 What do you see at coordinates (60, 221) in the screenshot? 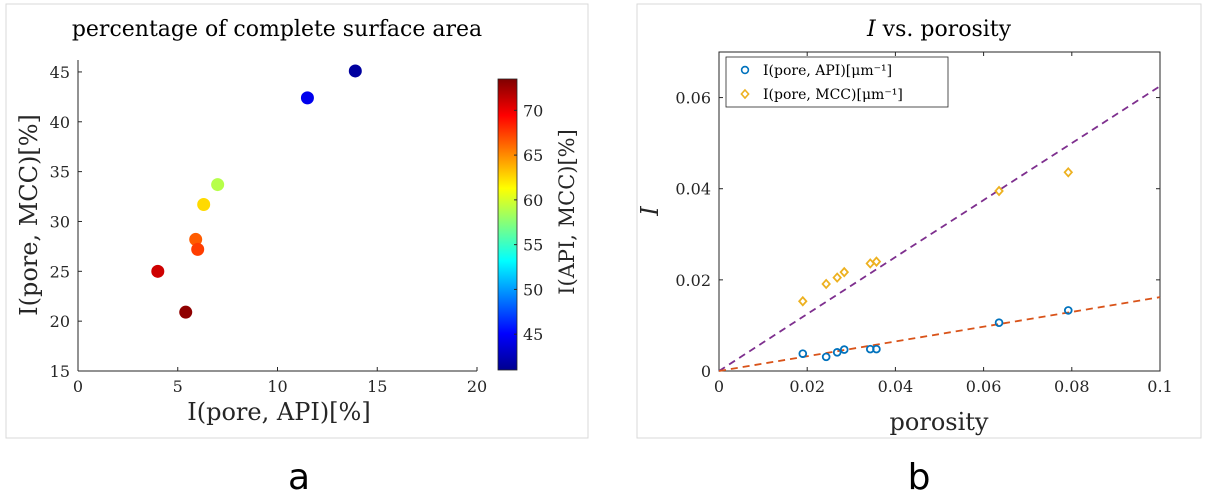
I see `y-tick-label: 30` at bounding box center [60, 221].